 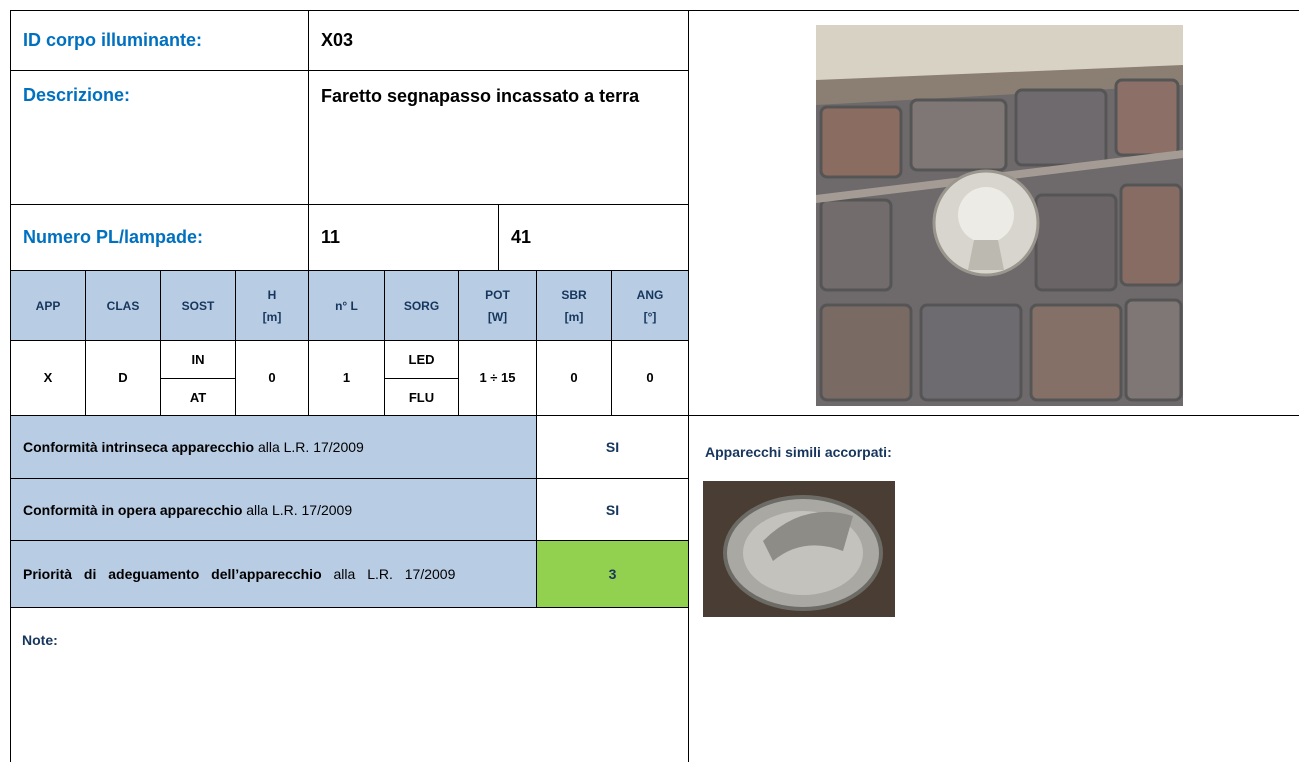 What do you see at coordinates (574, 305) in the screenshot?
I see `column-header: SBR [m]` at bounding box center [574, 305].